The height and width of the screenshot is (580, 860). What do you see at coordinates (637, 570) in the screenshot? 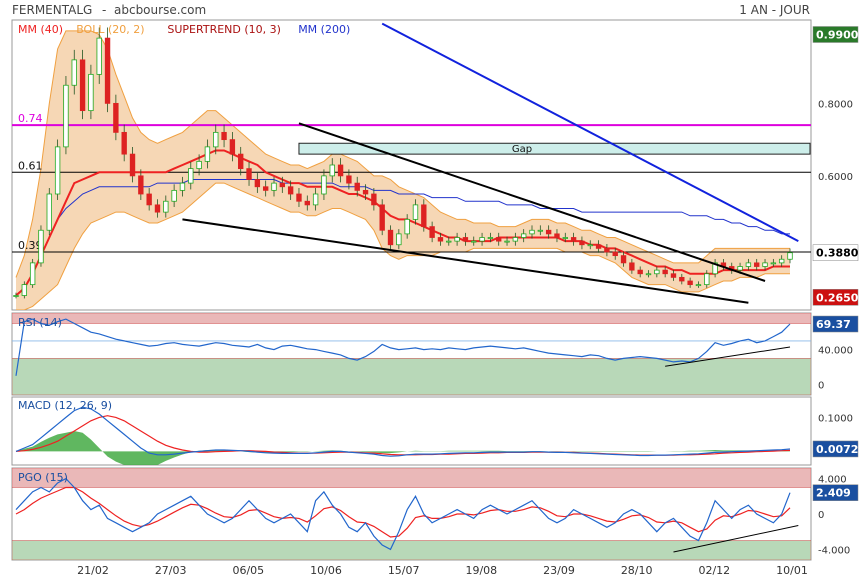
I see `x-tick-label-7: 28/10` at bounding box center [637, 570].